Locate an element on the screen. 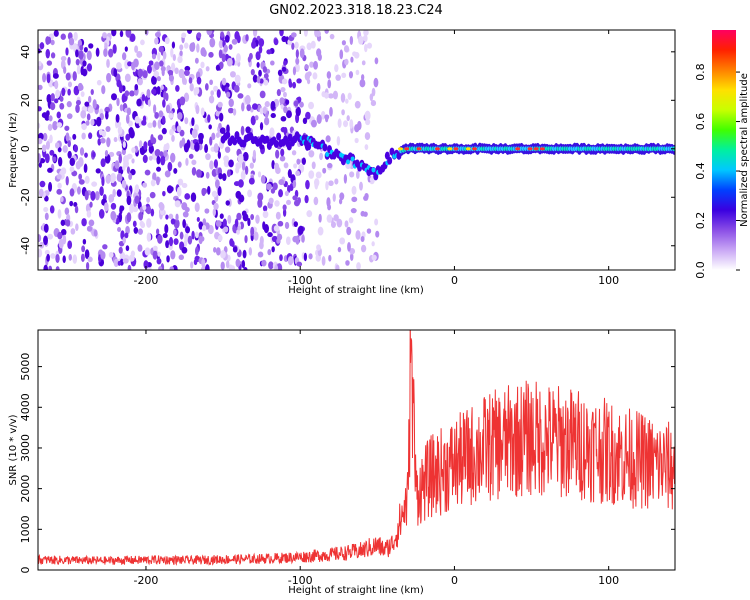 This screenshot has width=750, height=600. figure-title: GN02.2023.318.18.23.C24 is located at coordinates (356, 10).